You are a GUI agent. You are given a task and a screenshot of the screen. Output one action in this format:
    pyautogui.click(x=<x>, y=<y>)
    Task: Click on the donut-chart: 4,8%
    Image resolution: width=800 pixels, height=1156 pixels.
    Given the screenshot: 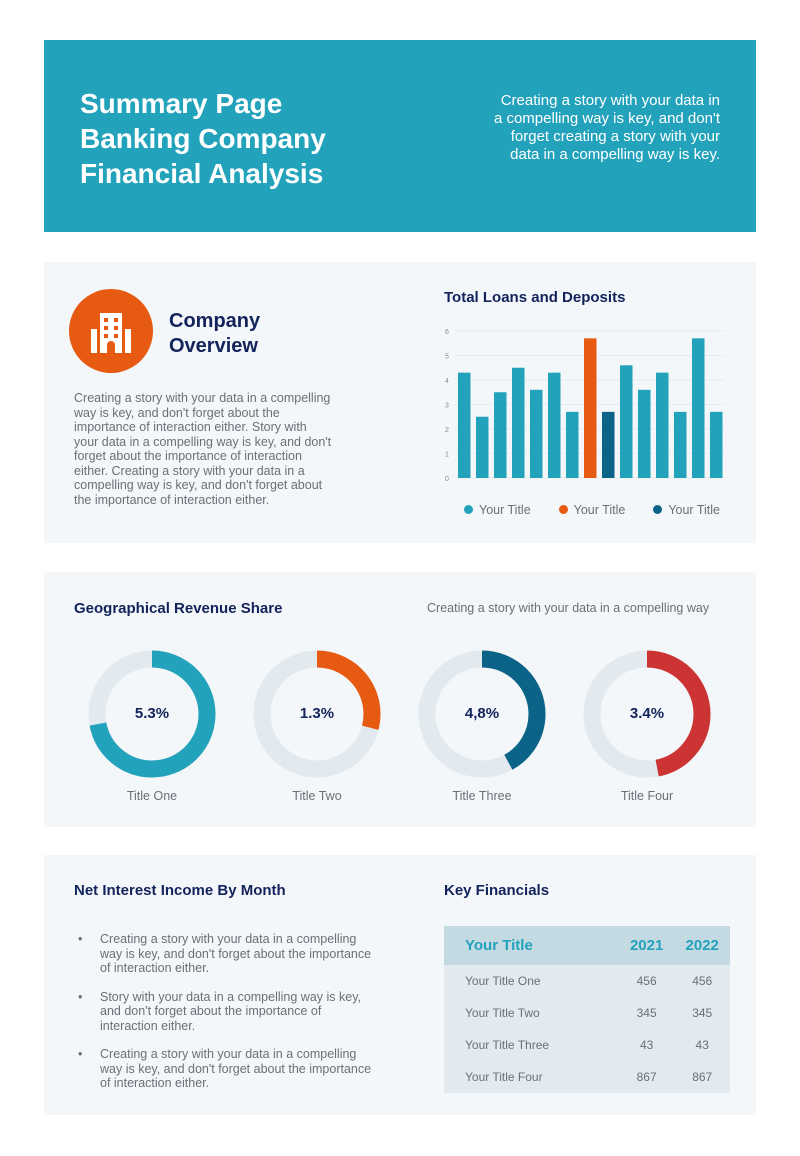 What is the action you would take?
    pyautogui.click(x=482, y=714)
    